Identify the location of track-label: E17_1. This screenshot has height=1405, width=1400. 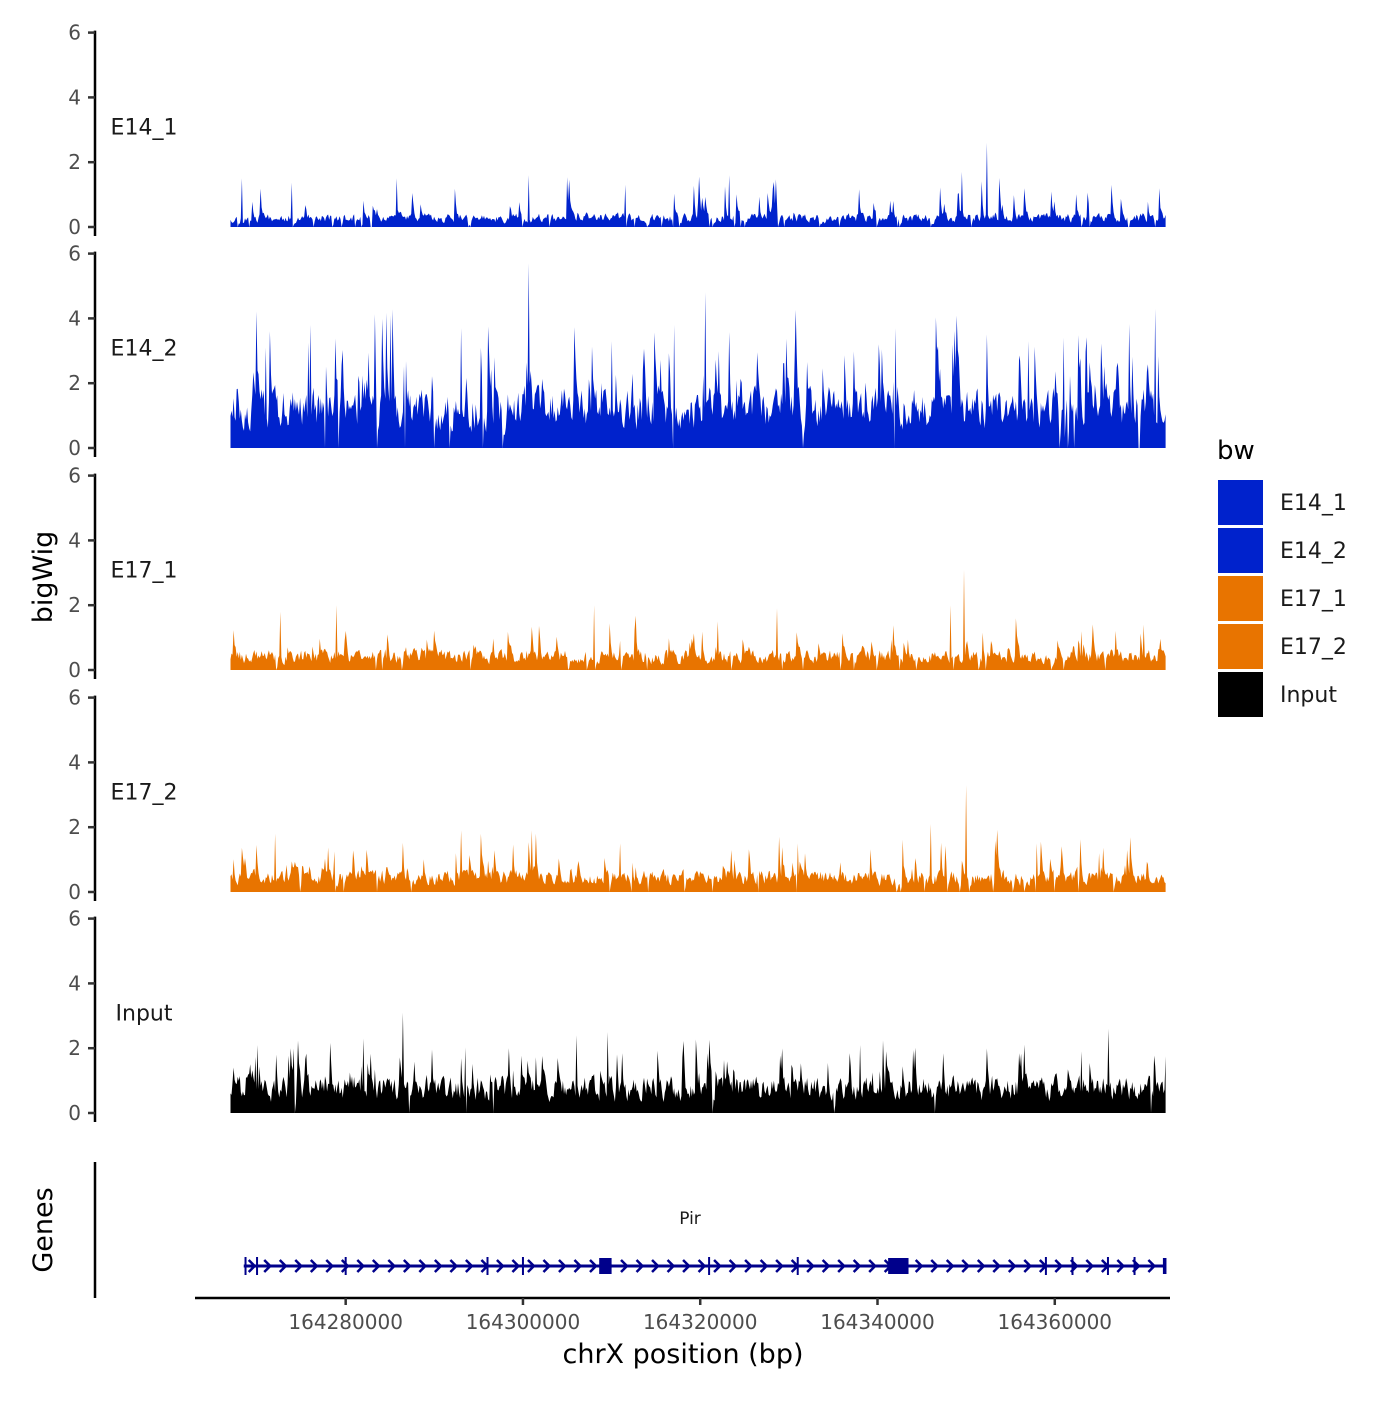
(144, 571).